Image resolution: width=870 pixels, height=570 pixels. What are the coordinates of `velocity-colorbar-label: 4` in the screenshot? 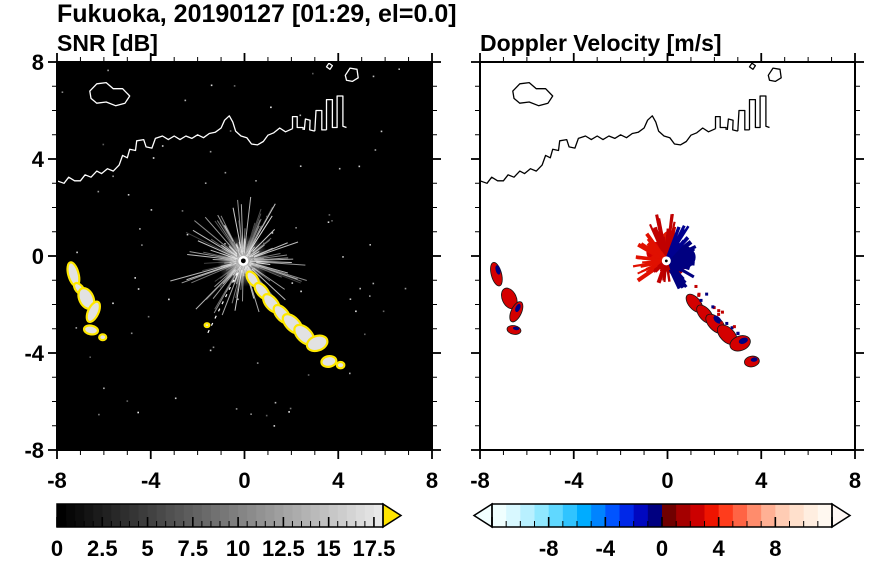 It's located at (719, 548).